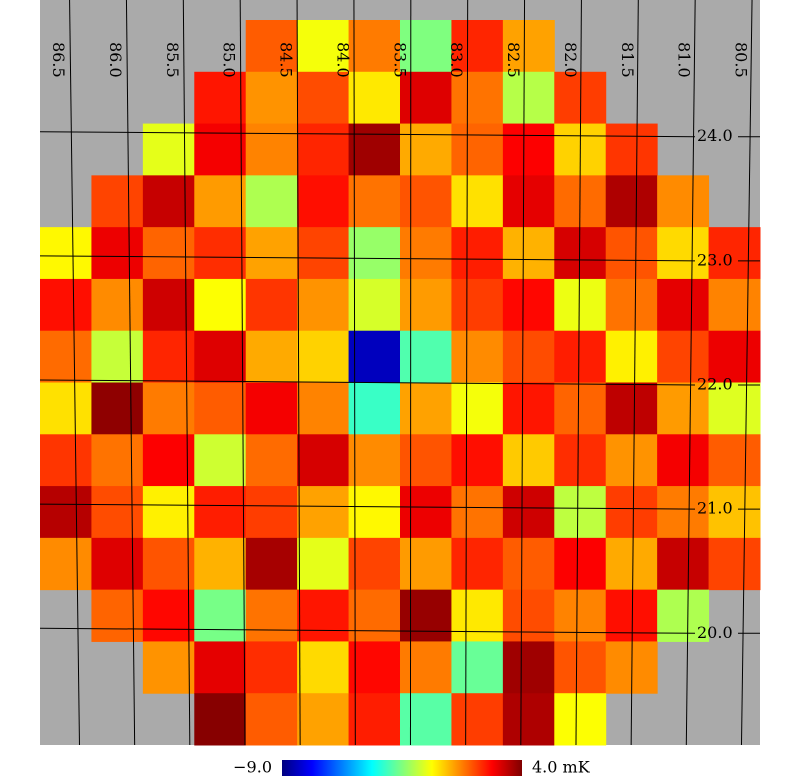  Describe the element at coordinates (402, 768) in the screenshot. I see `colorbar` at that location.